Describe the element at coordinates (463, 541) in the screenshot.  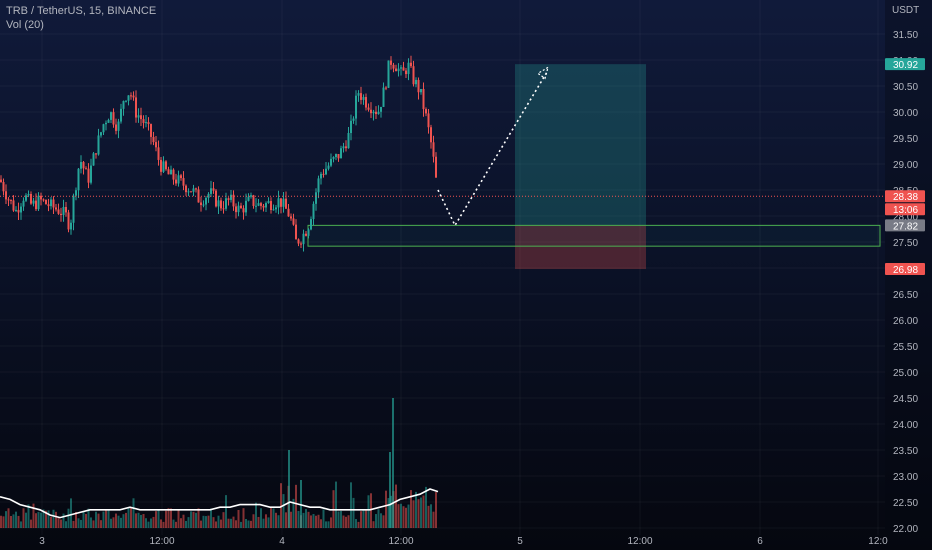
I see `time-axis: 3 12:00 4 12:00 5 12:00 6 12:0` at that location.